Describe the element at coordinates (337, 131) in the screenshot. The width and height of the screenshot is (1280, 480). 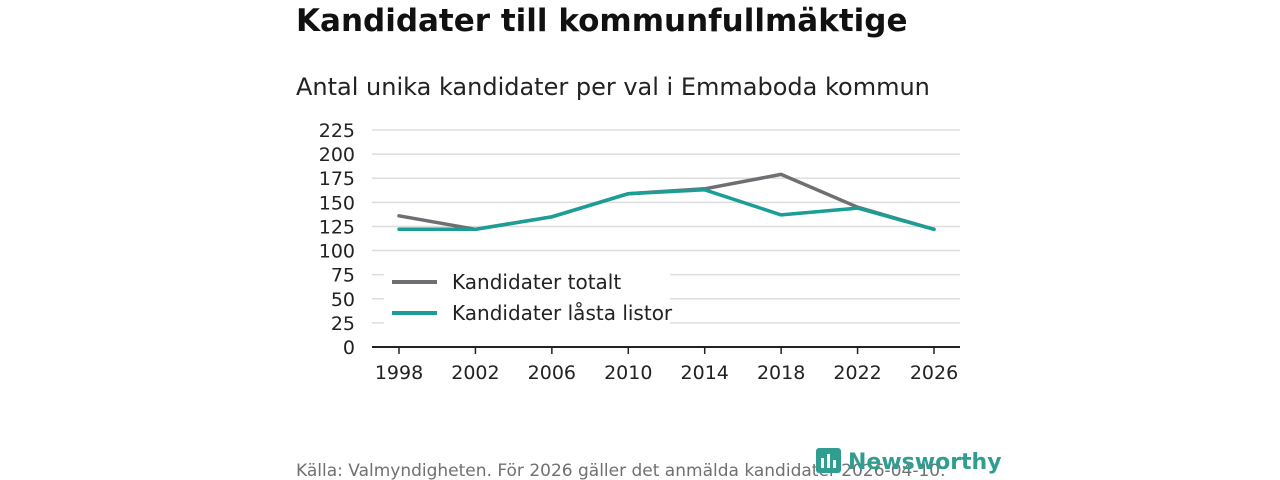
I see `y-tick-label: 225` at that location.